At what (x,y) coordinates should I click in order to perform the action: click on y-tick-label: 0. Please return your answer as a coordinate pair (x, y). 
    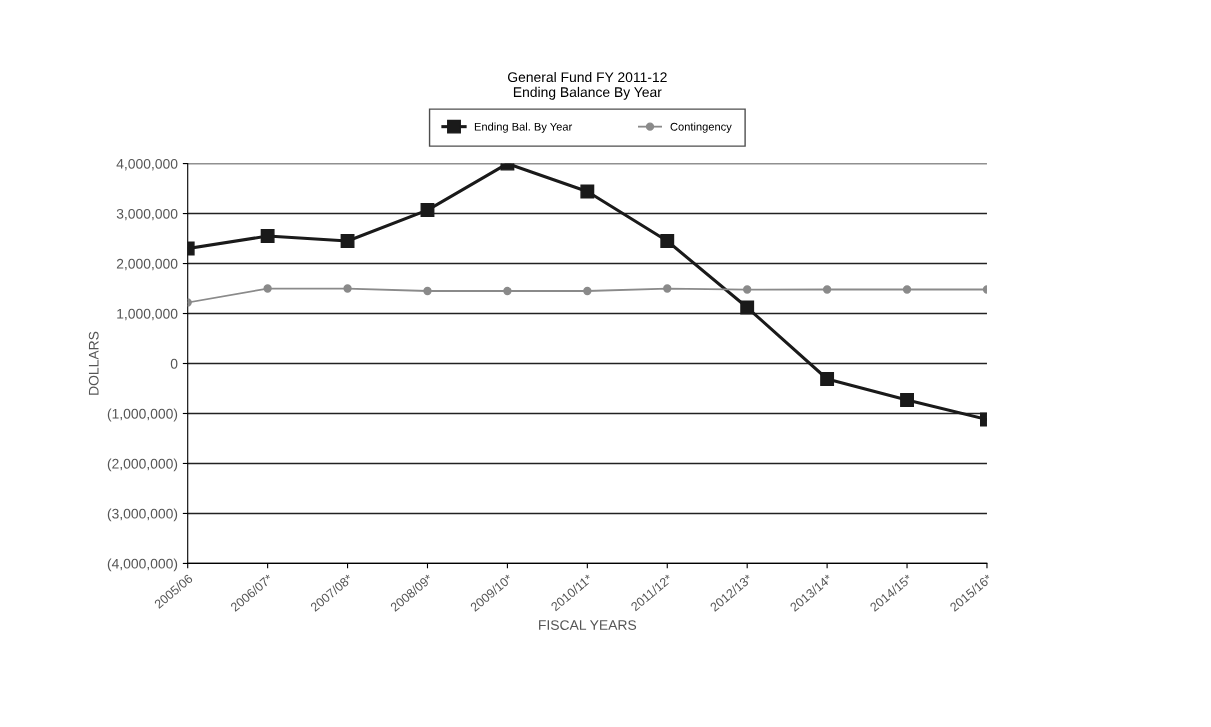
    Looking at the image, I should click on (174, 363).